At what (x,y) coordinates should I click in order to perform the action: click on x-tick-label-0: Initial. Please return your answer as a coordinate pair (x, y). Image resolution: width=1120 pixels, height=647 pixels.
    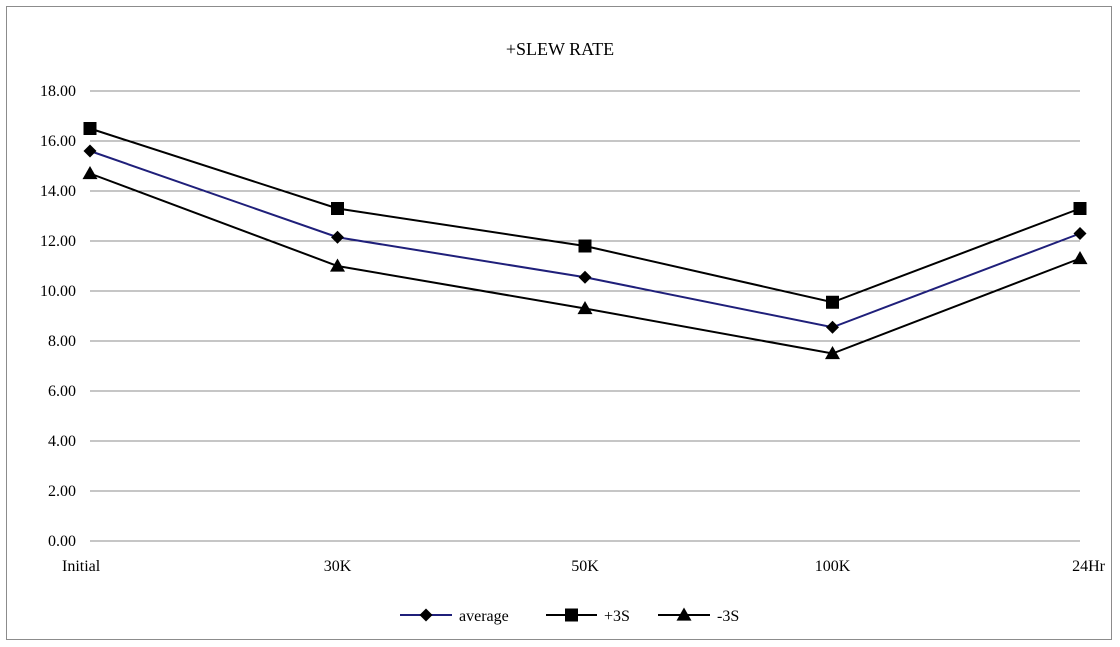
    Looking at the image, I should click on (81, 566).